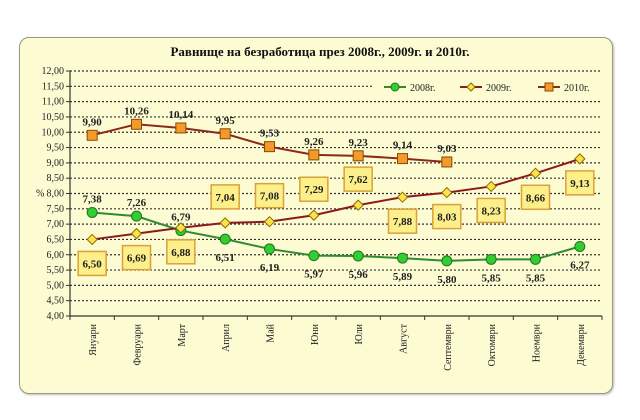  What do you see at coordinates (537, 342) in the screenshot?
I see `x-tick-label: Ноември` at bounding box center [537, 342].